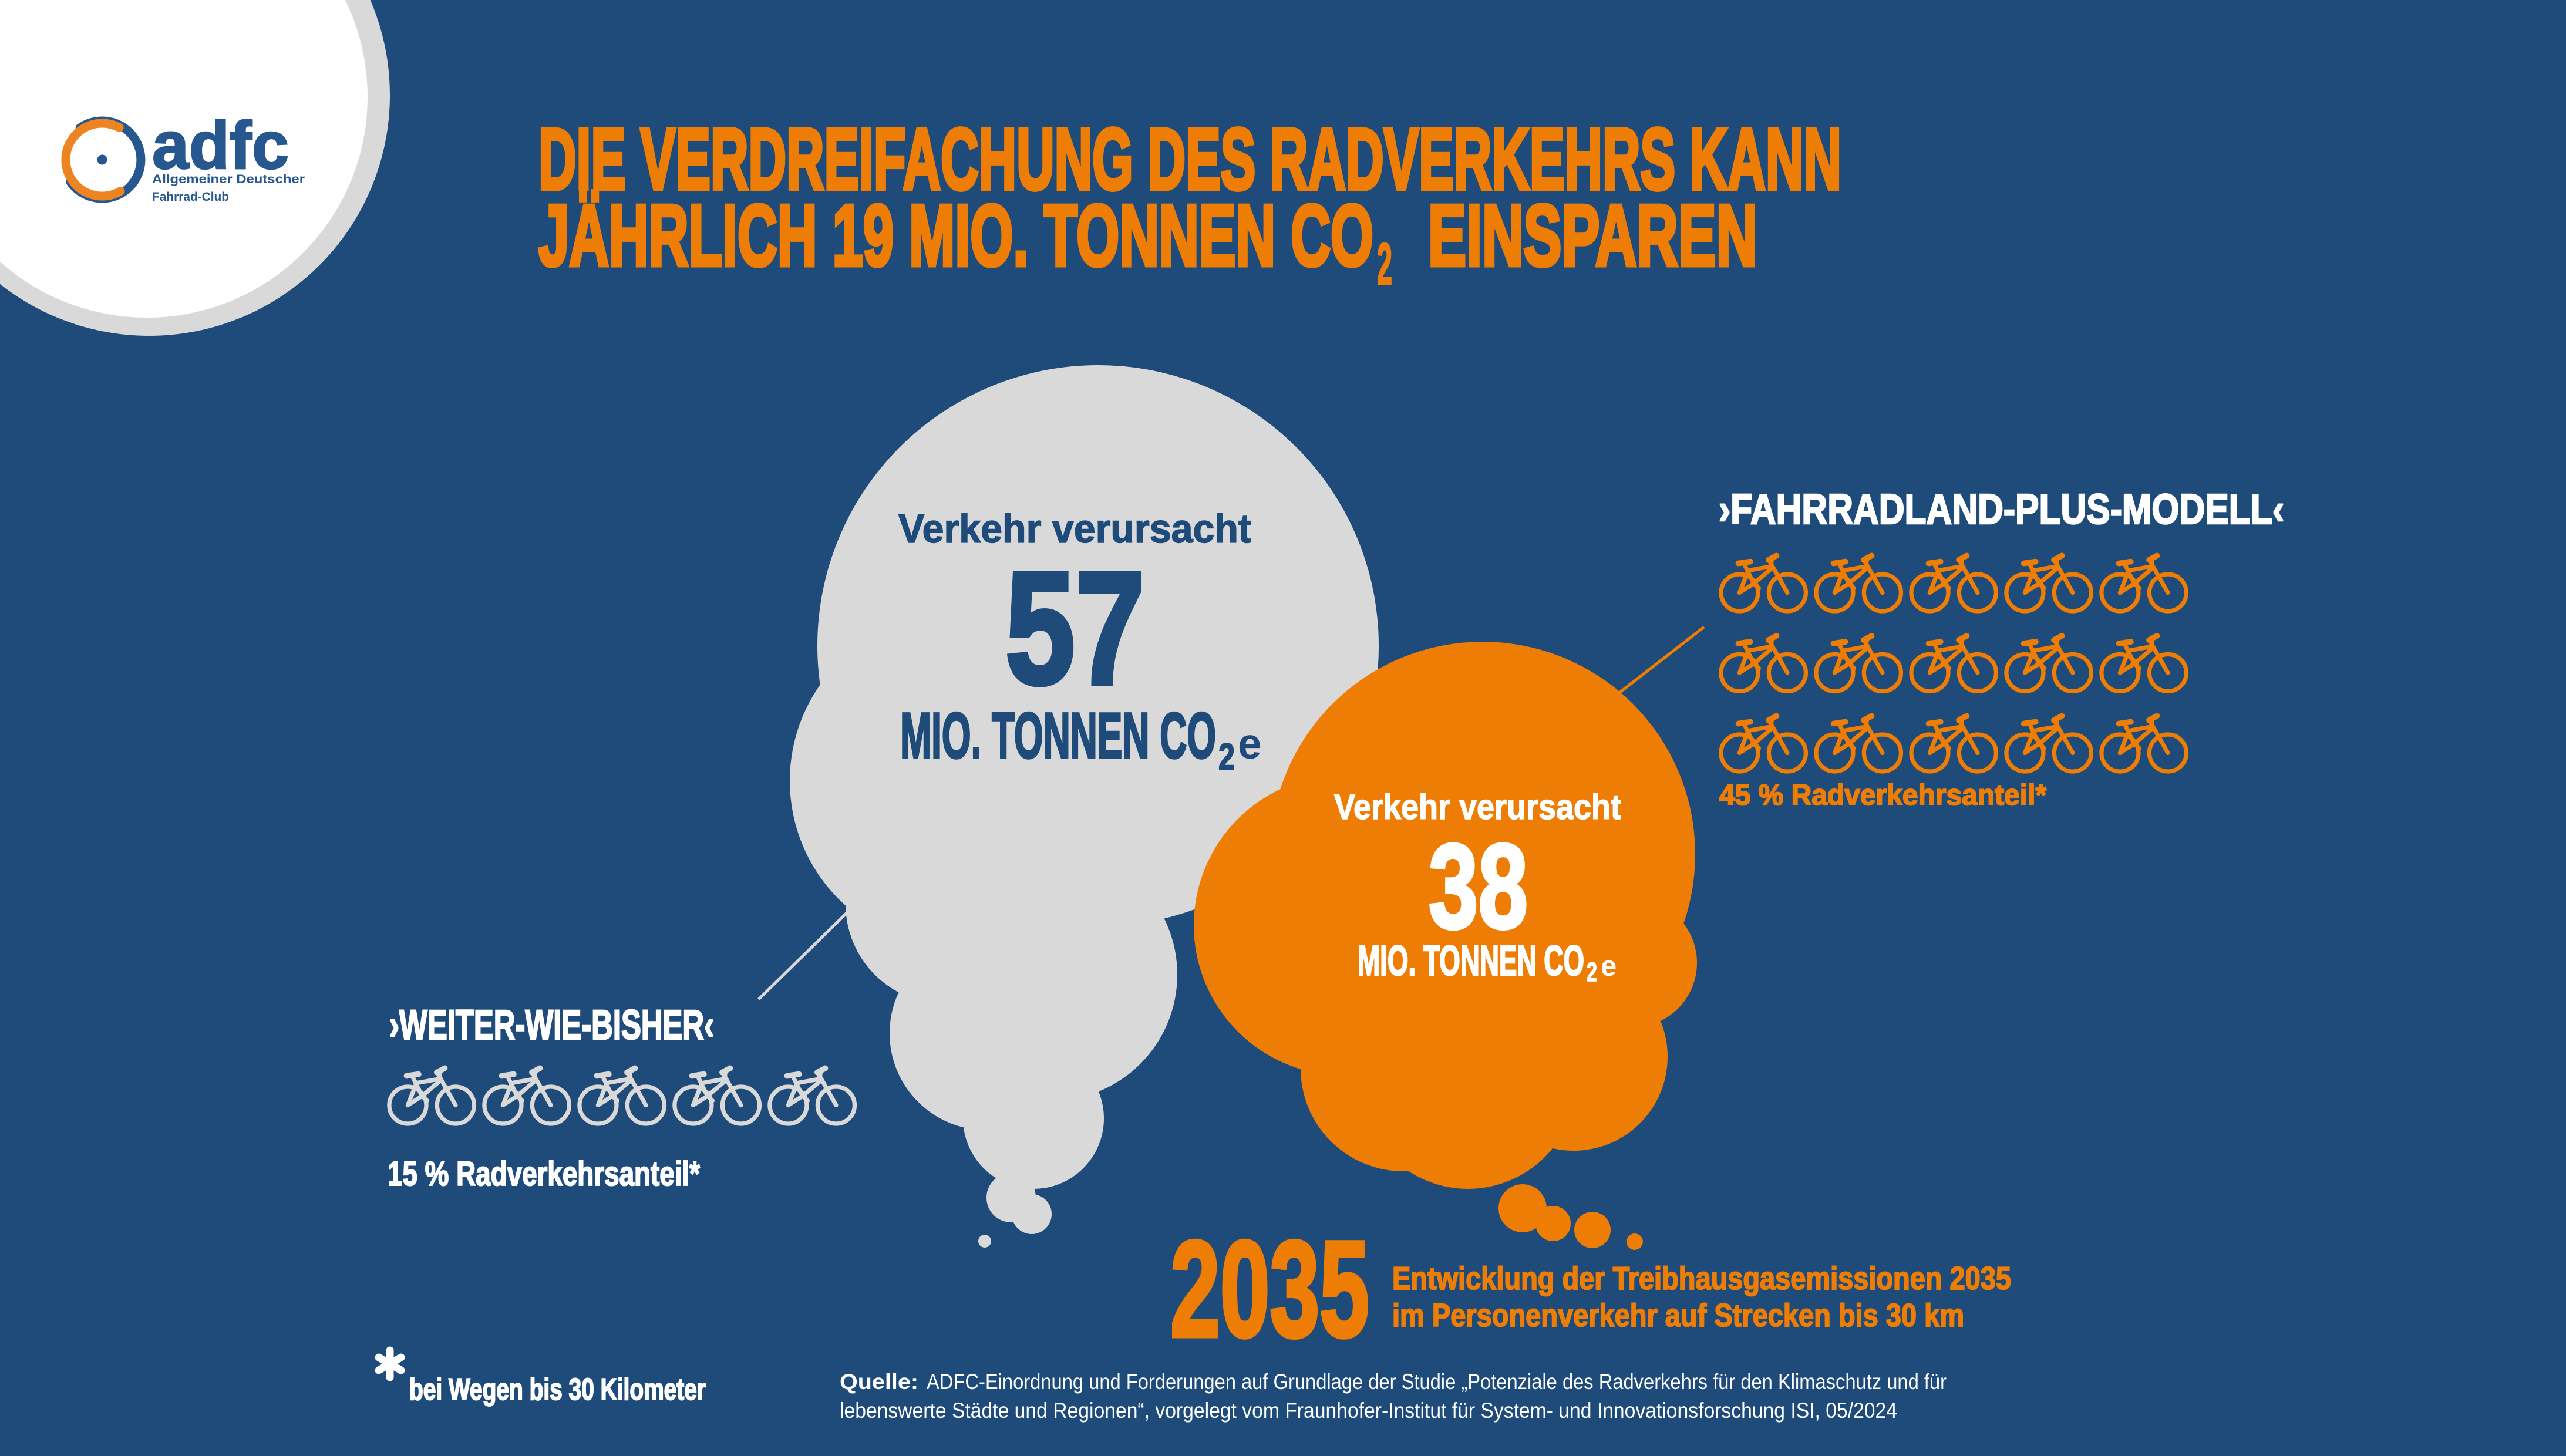  Describe the element at coordinates (1189, 159) in the screenshot. I see `svg-text:DIE VERDREIFACHUNG DES RADVERK: DIE VERDREIFACHUNG DES RADVERKEHRS KANN` at that location.